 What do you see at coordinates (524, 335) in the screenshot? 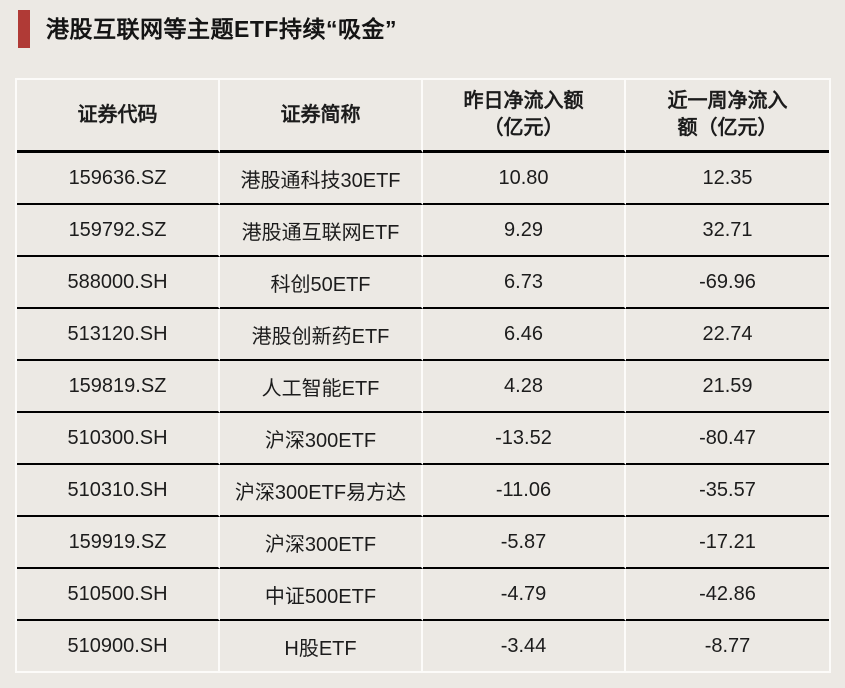
I see `yesterday-net-inflow-cell: 6.46` at bounding box center [524, 335].